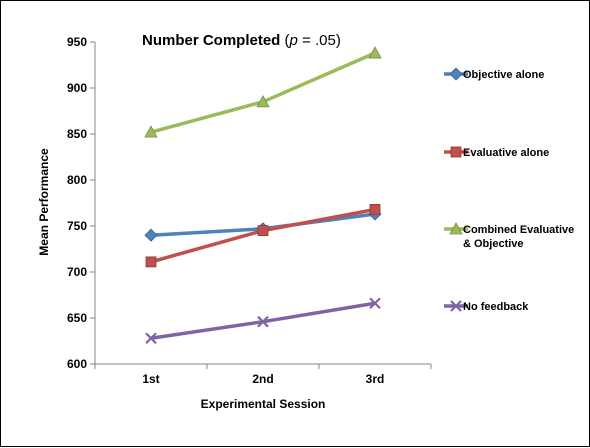  I want to click on chart-title-italic: p, so click(293, 40).